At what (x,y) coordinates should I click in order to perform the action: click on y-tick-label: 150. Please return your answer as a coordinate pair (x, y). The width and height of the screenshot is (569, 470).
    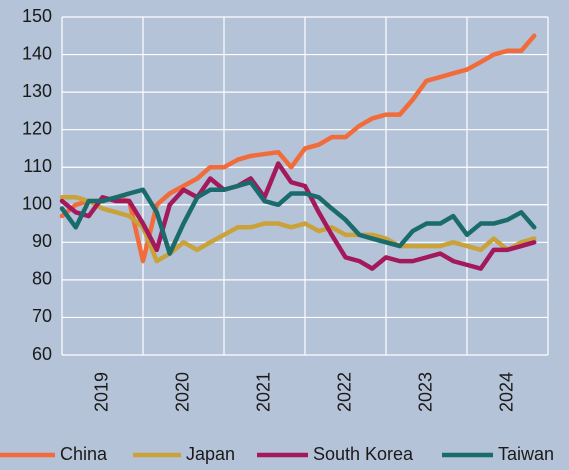
    Looking at the image, I should click on (37, 16).